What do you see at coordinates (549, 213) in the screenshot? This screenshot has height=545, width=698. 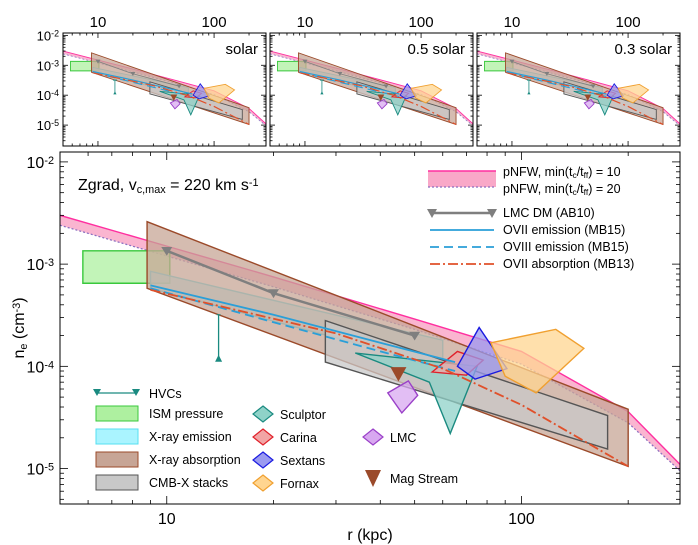 I see `legend-label: LMC DM (AB10)` at bounding box center [549, 213].